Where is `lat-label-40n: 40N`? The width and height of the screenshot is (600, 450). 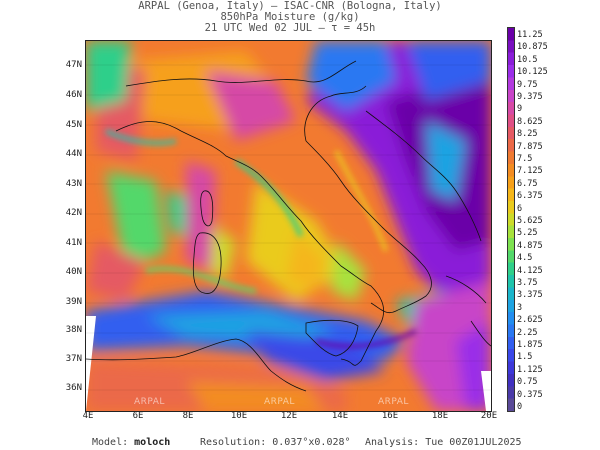
lat-label-40n: 40N is located at coordinates (73, 272).